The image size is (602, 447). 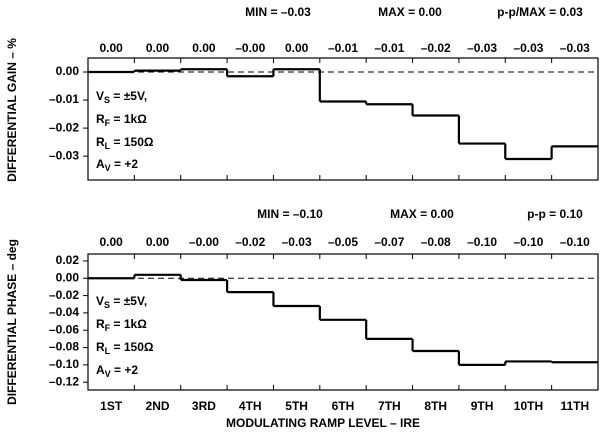 I want to click on x-tick-label: 3RD, so click(x=204, y=406).